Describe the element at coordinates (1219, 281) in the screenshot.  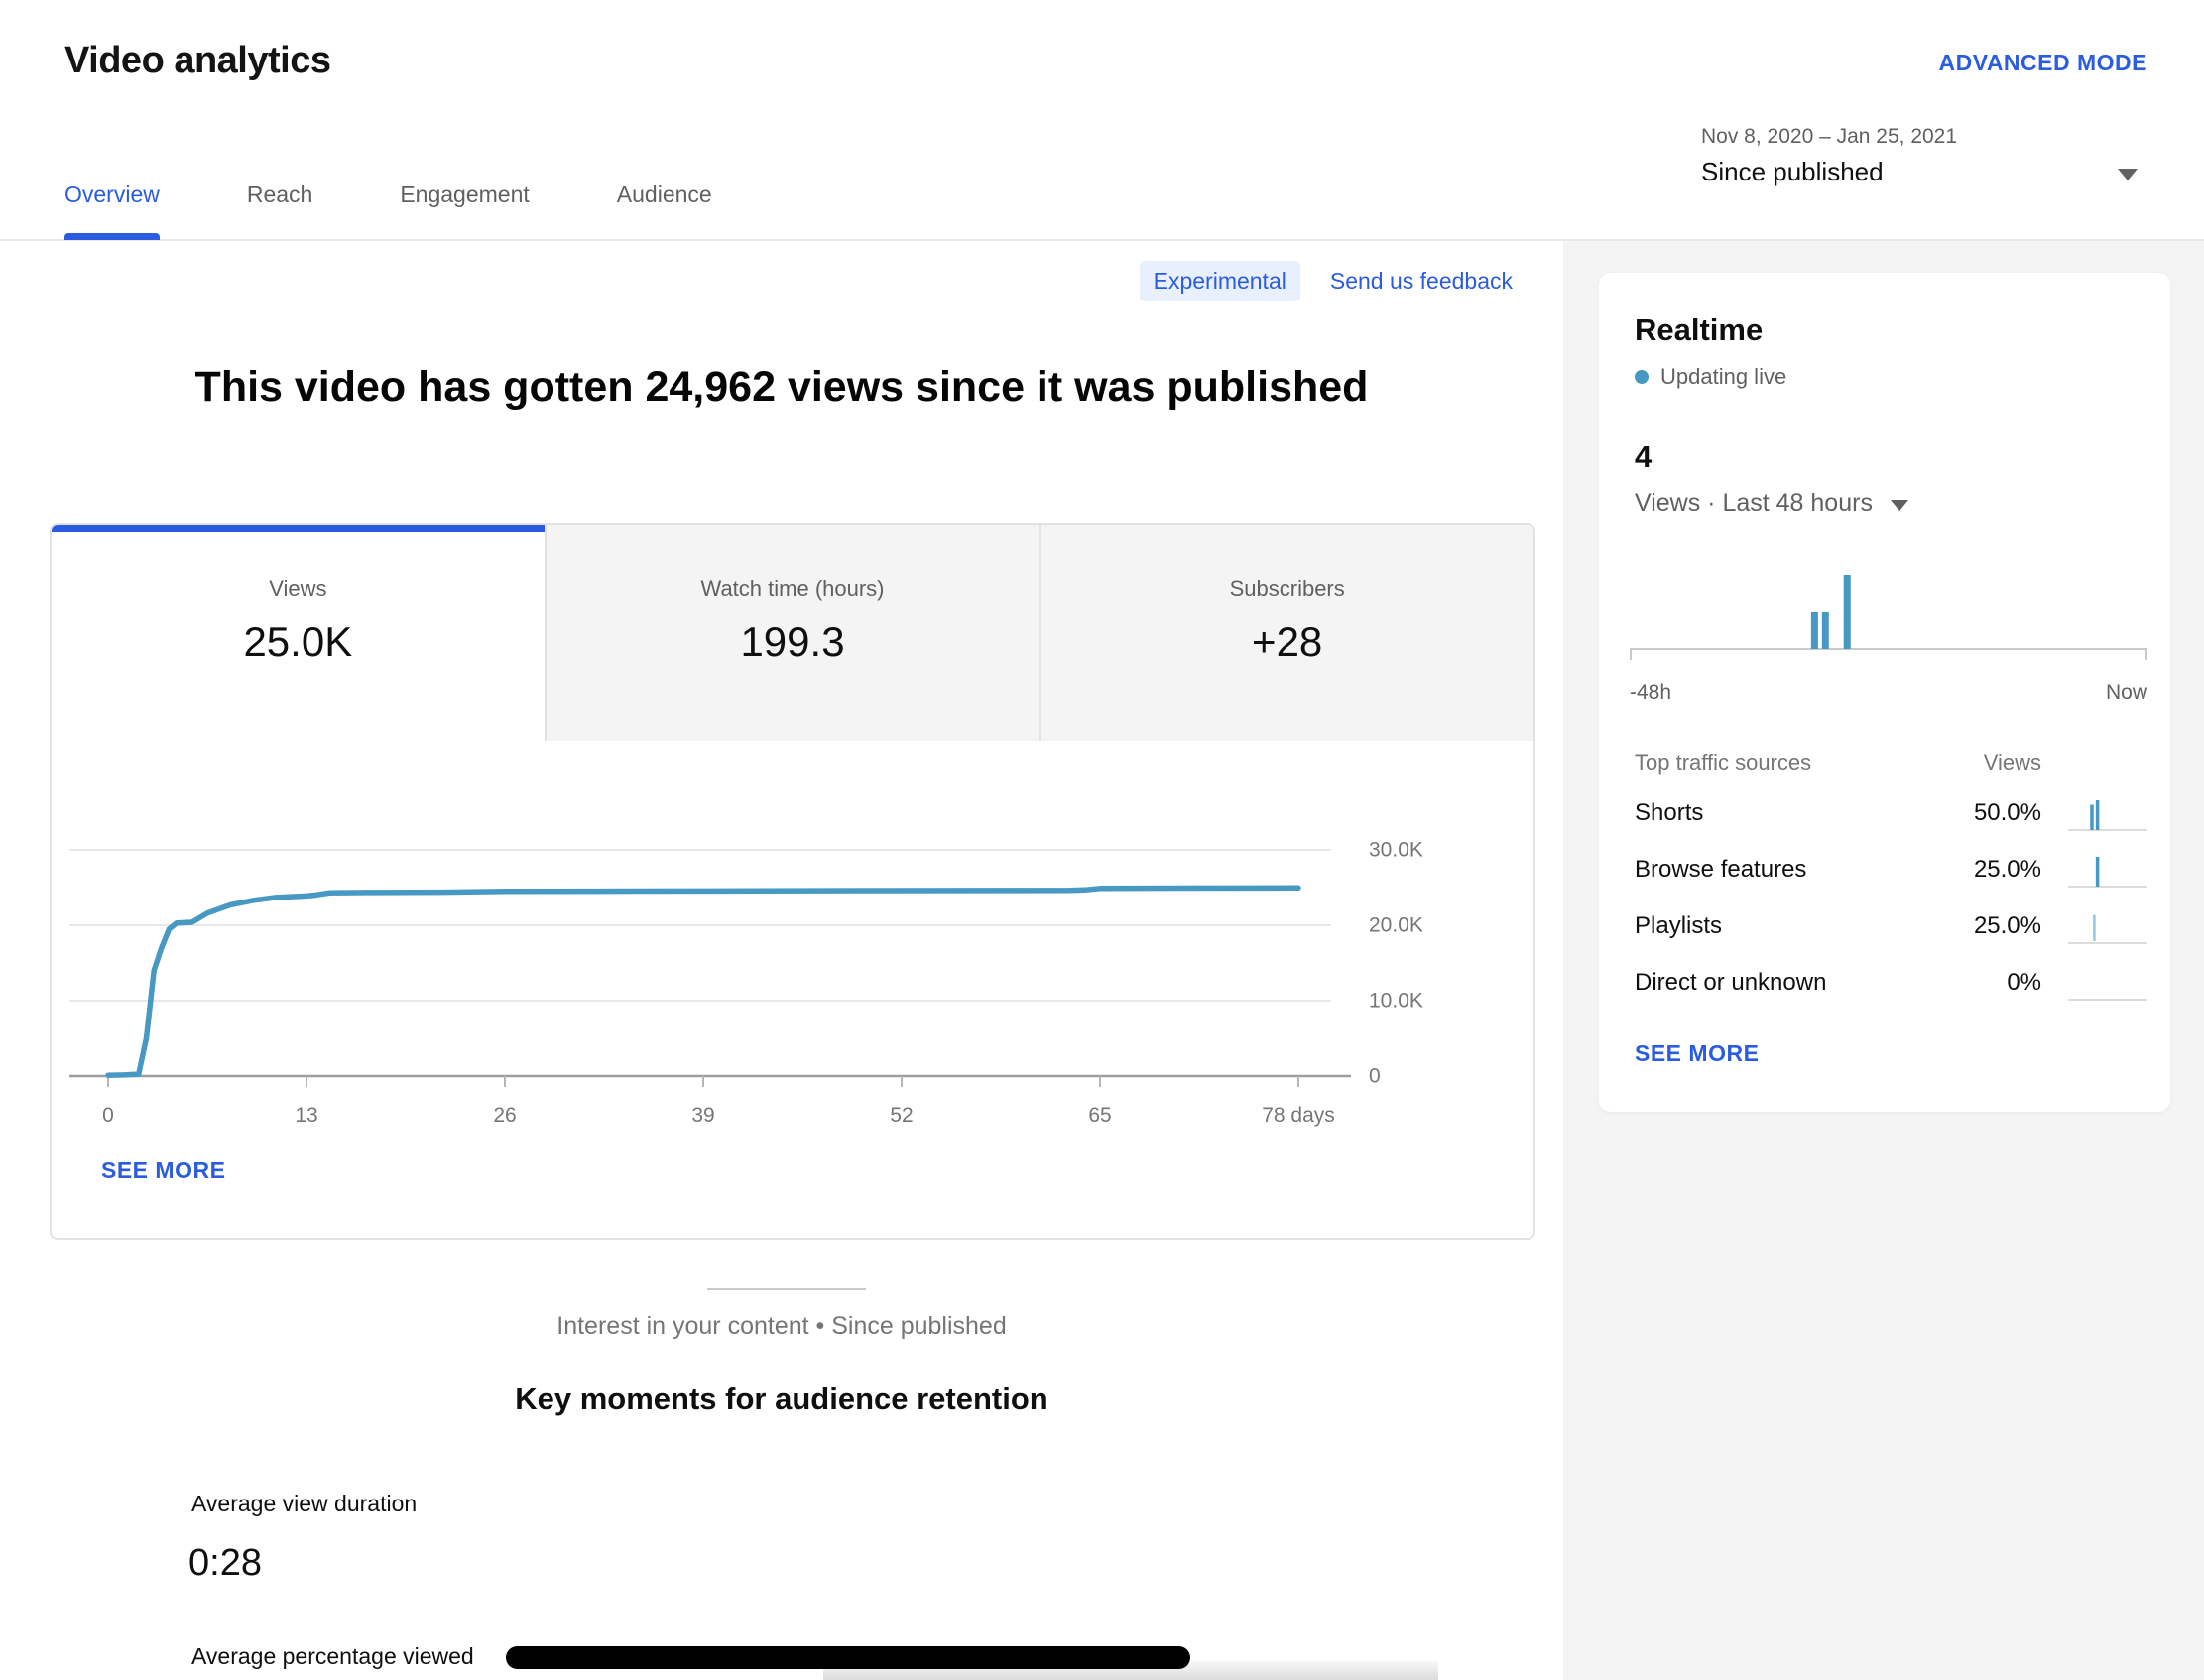
I see `experimental-badge: Experimental` at that location.